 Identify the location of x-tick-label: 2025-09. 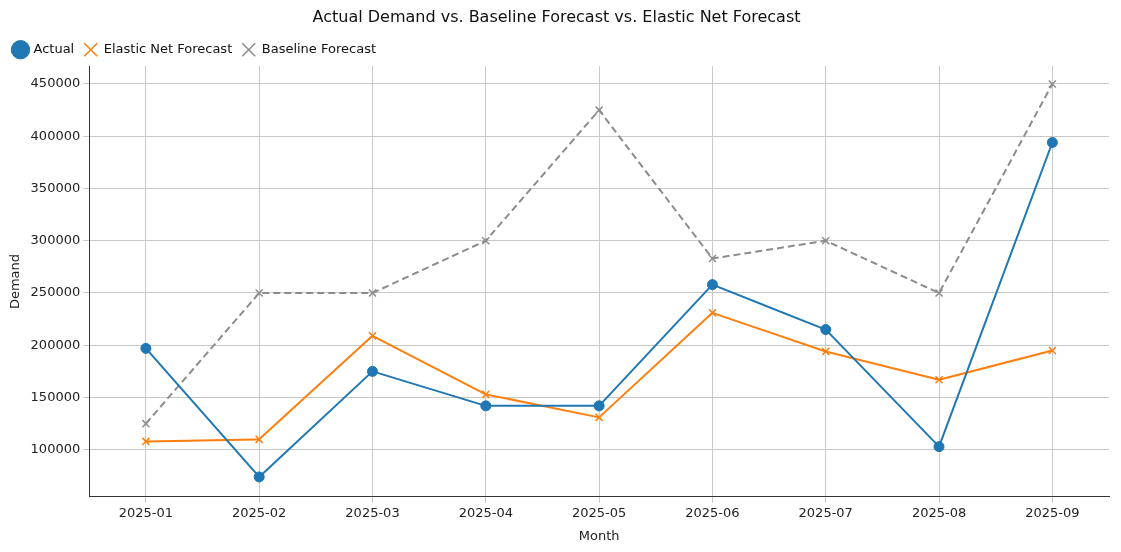
(1052, 512).